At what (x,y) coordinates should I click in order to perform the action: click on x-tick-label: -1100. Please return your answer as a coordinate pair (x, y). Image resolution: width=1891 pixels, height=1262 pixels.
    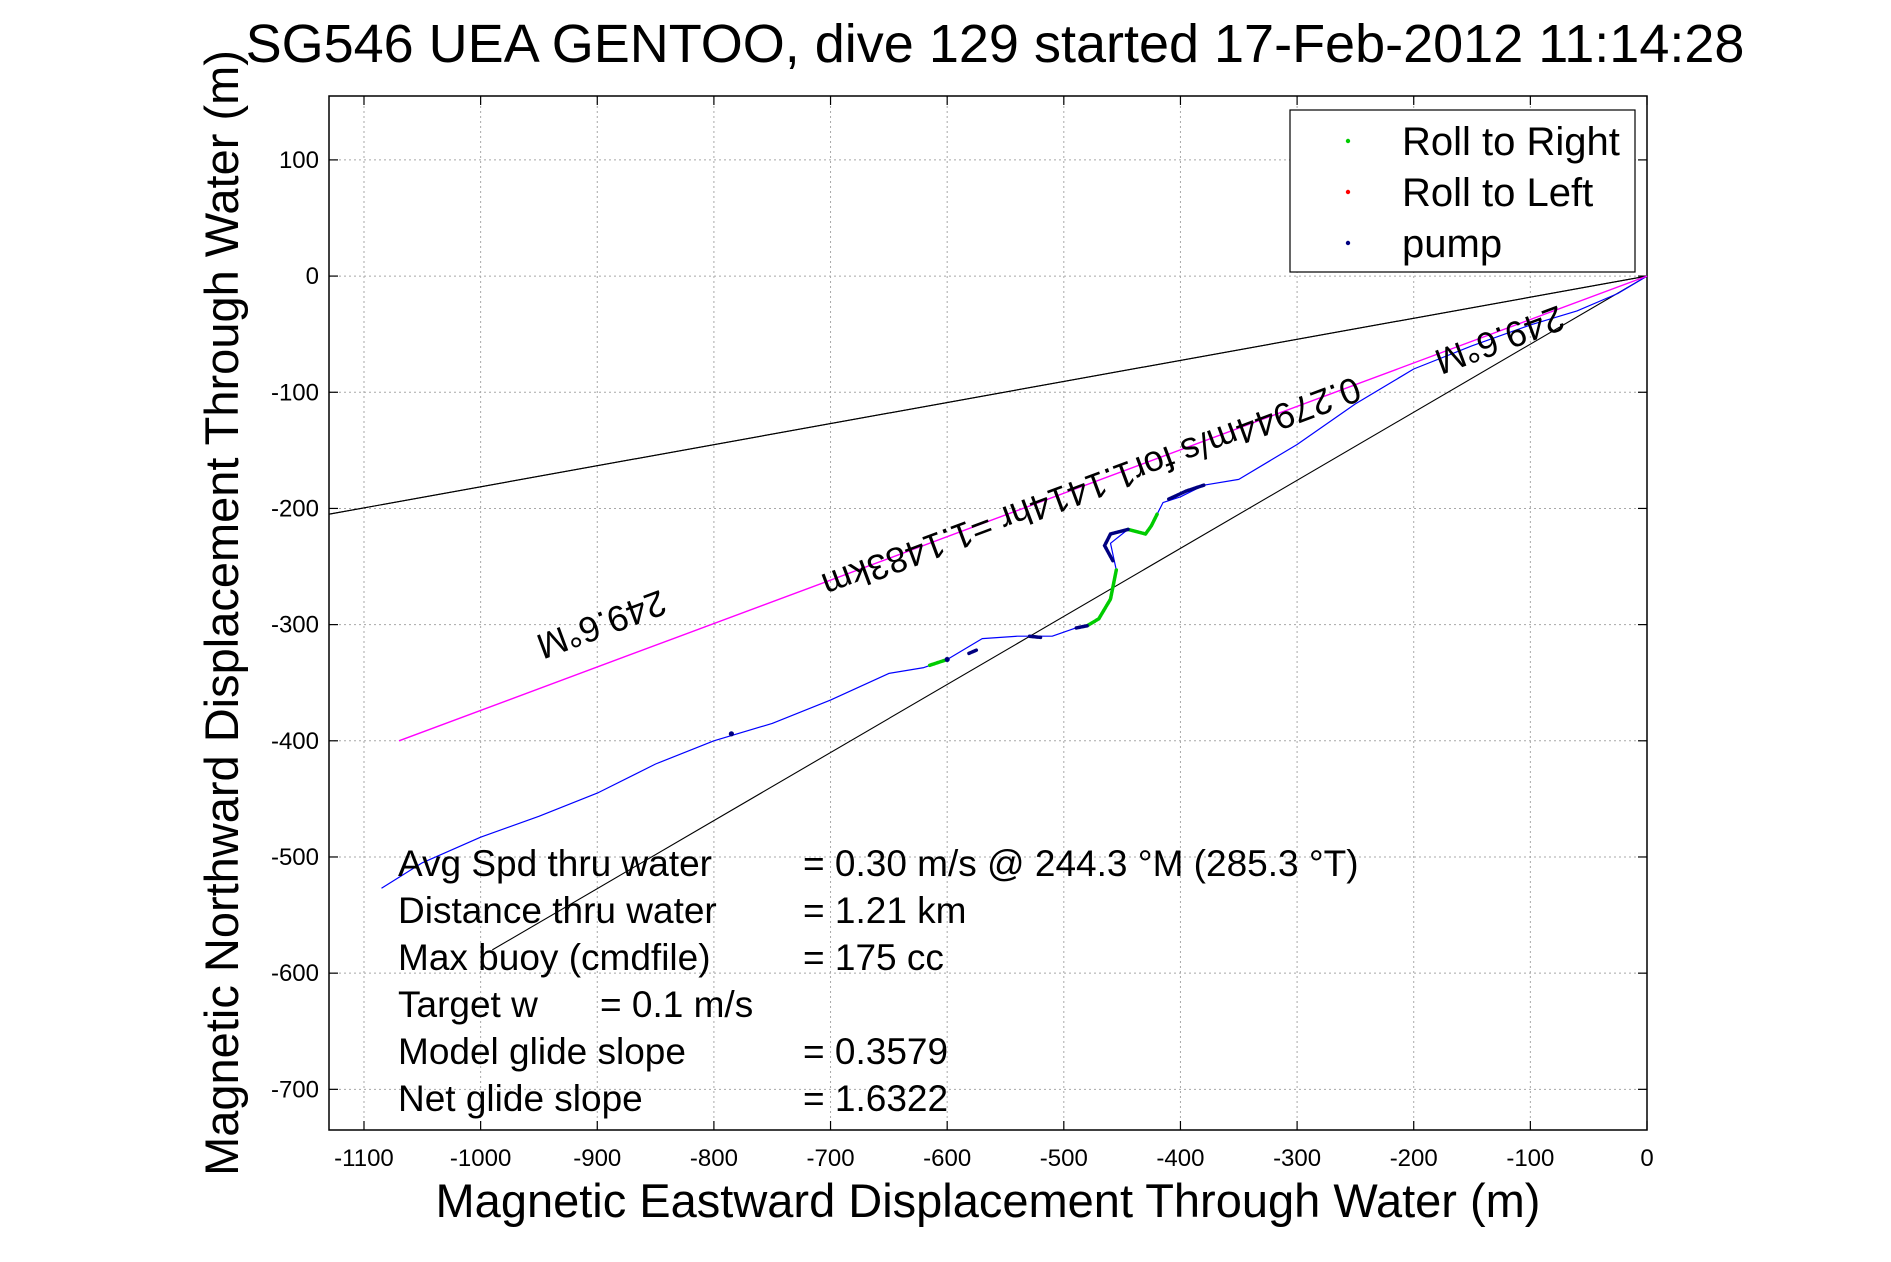
    Looking at the image, I should click on (364, 1158).